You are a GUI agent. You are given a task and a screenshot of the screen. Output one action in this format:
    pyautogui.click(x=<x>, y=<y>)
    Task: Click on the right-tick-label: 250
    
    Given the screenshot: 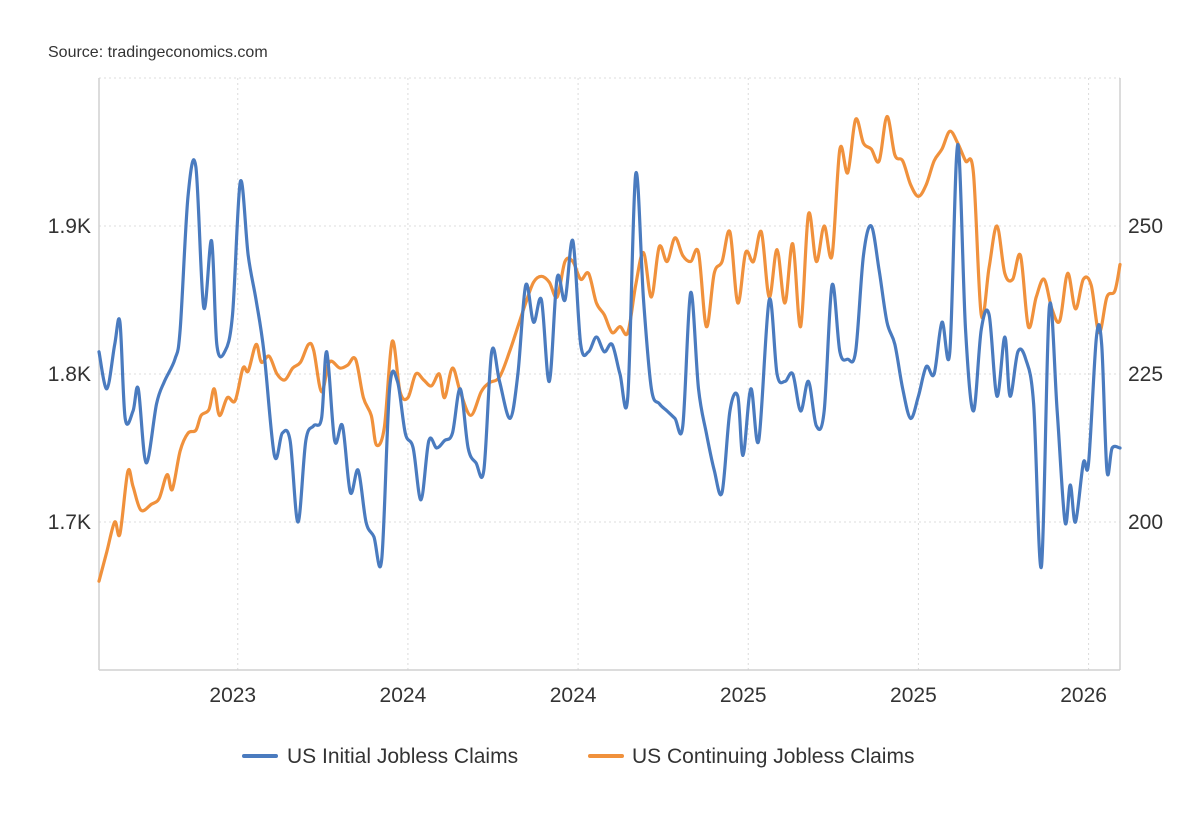 What is the action you would take?
    pyautogui.click(x=1145, y=226)
    